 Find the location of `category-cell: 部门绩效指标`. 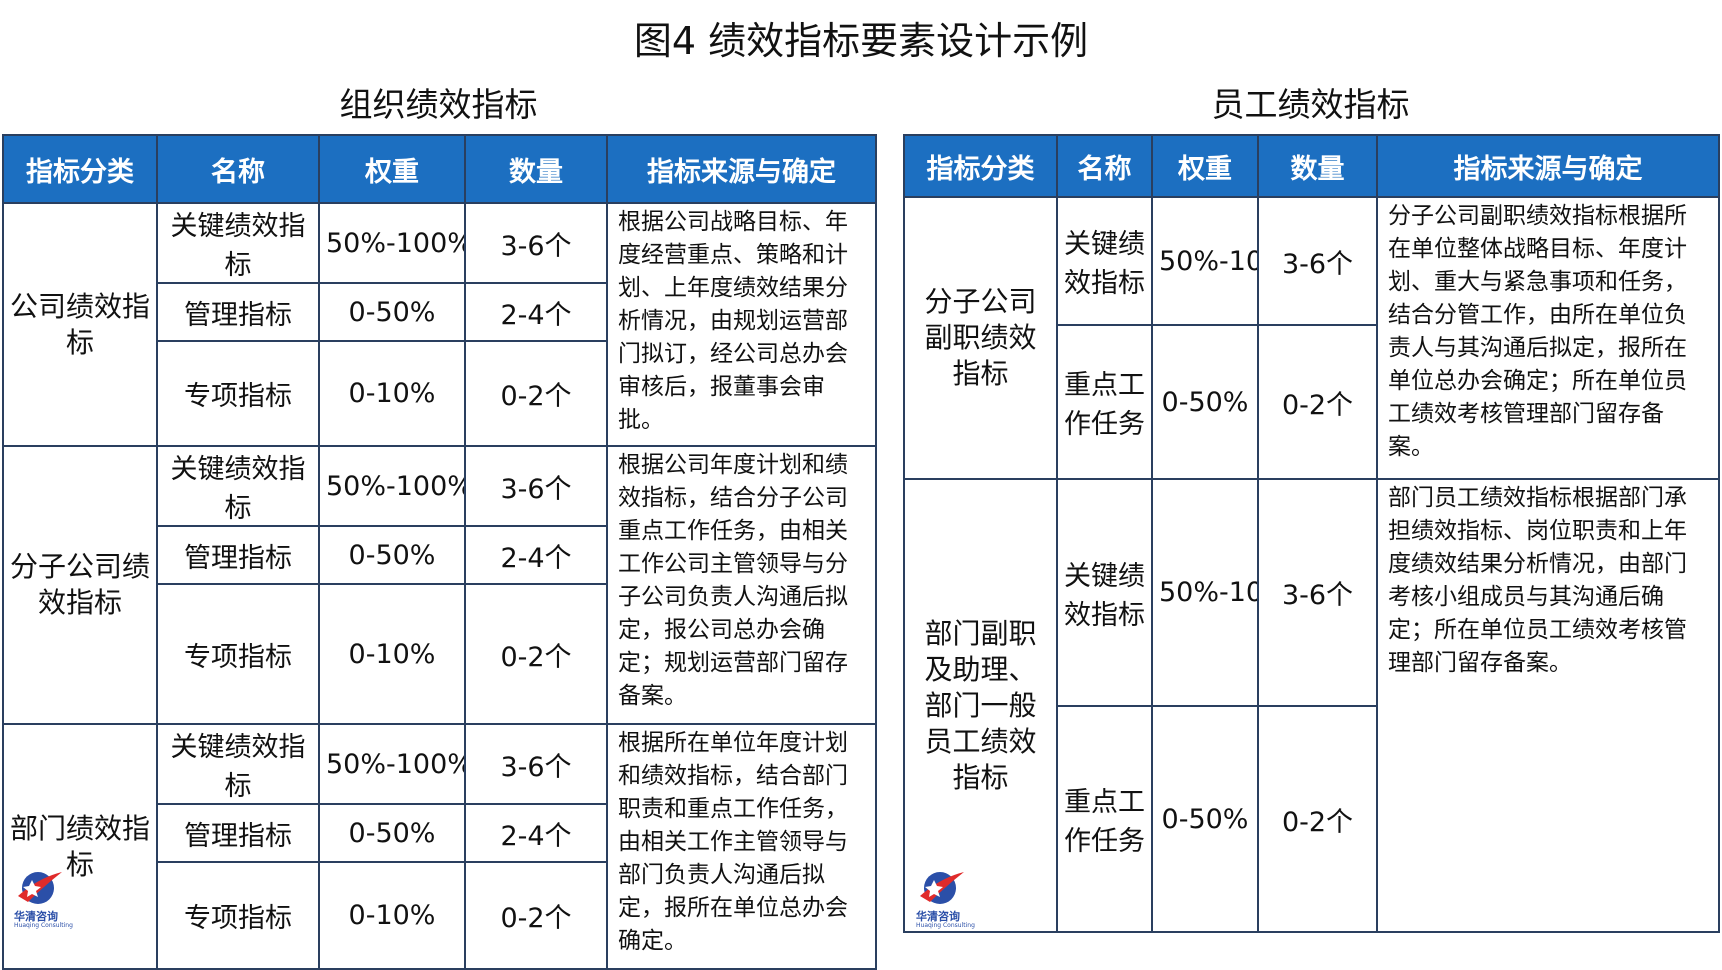

category-cell: 部门绩效指标 is located at coordinates (80, 846).